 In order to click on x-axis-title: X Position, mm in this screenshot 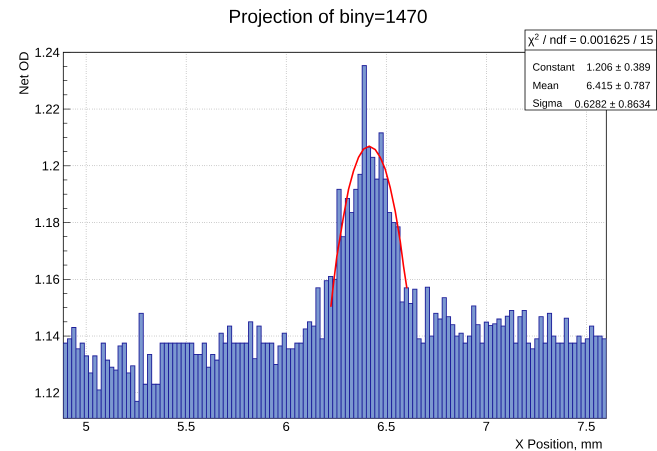, I will do `click(558, 444)`.